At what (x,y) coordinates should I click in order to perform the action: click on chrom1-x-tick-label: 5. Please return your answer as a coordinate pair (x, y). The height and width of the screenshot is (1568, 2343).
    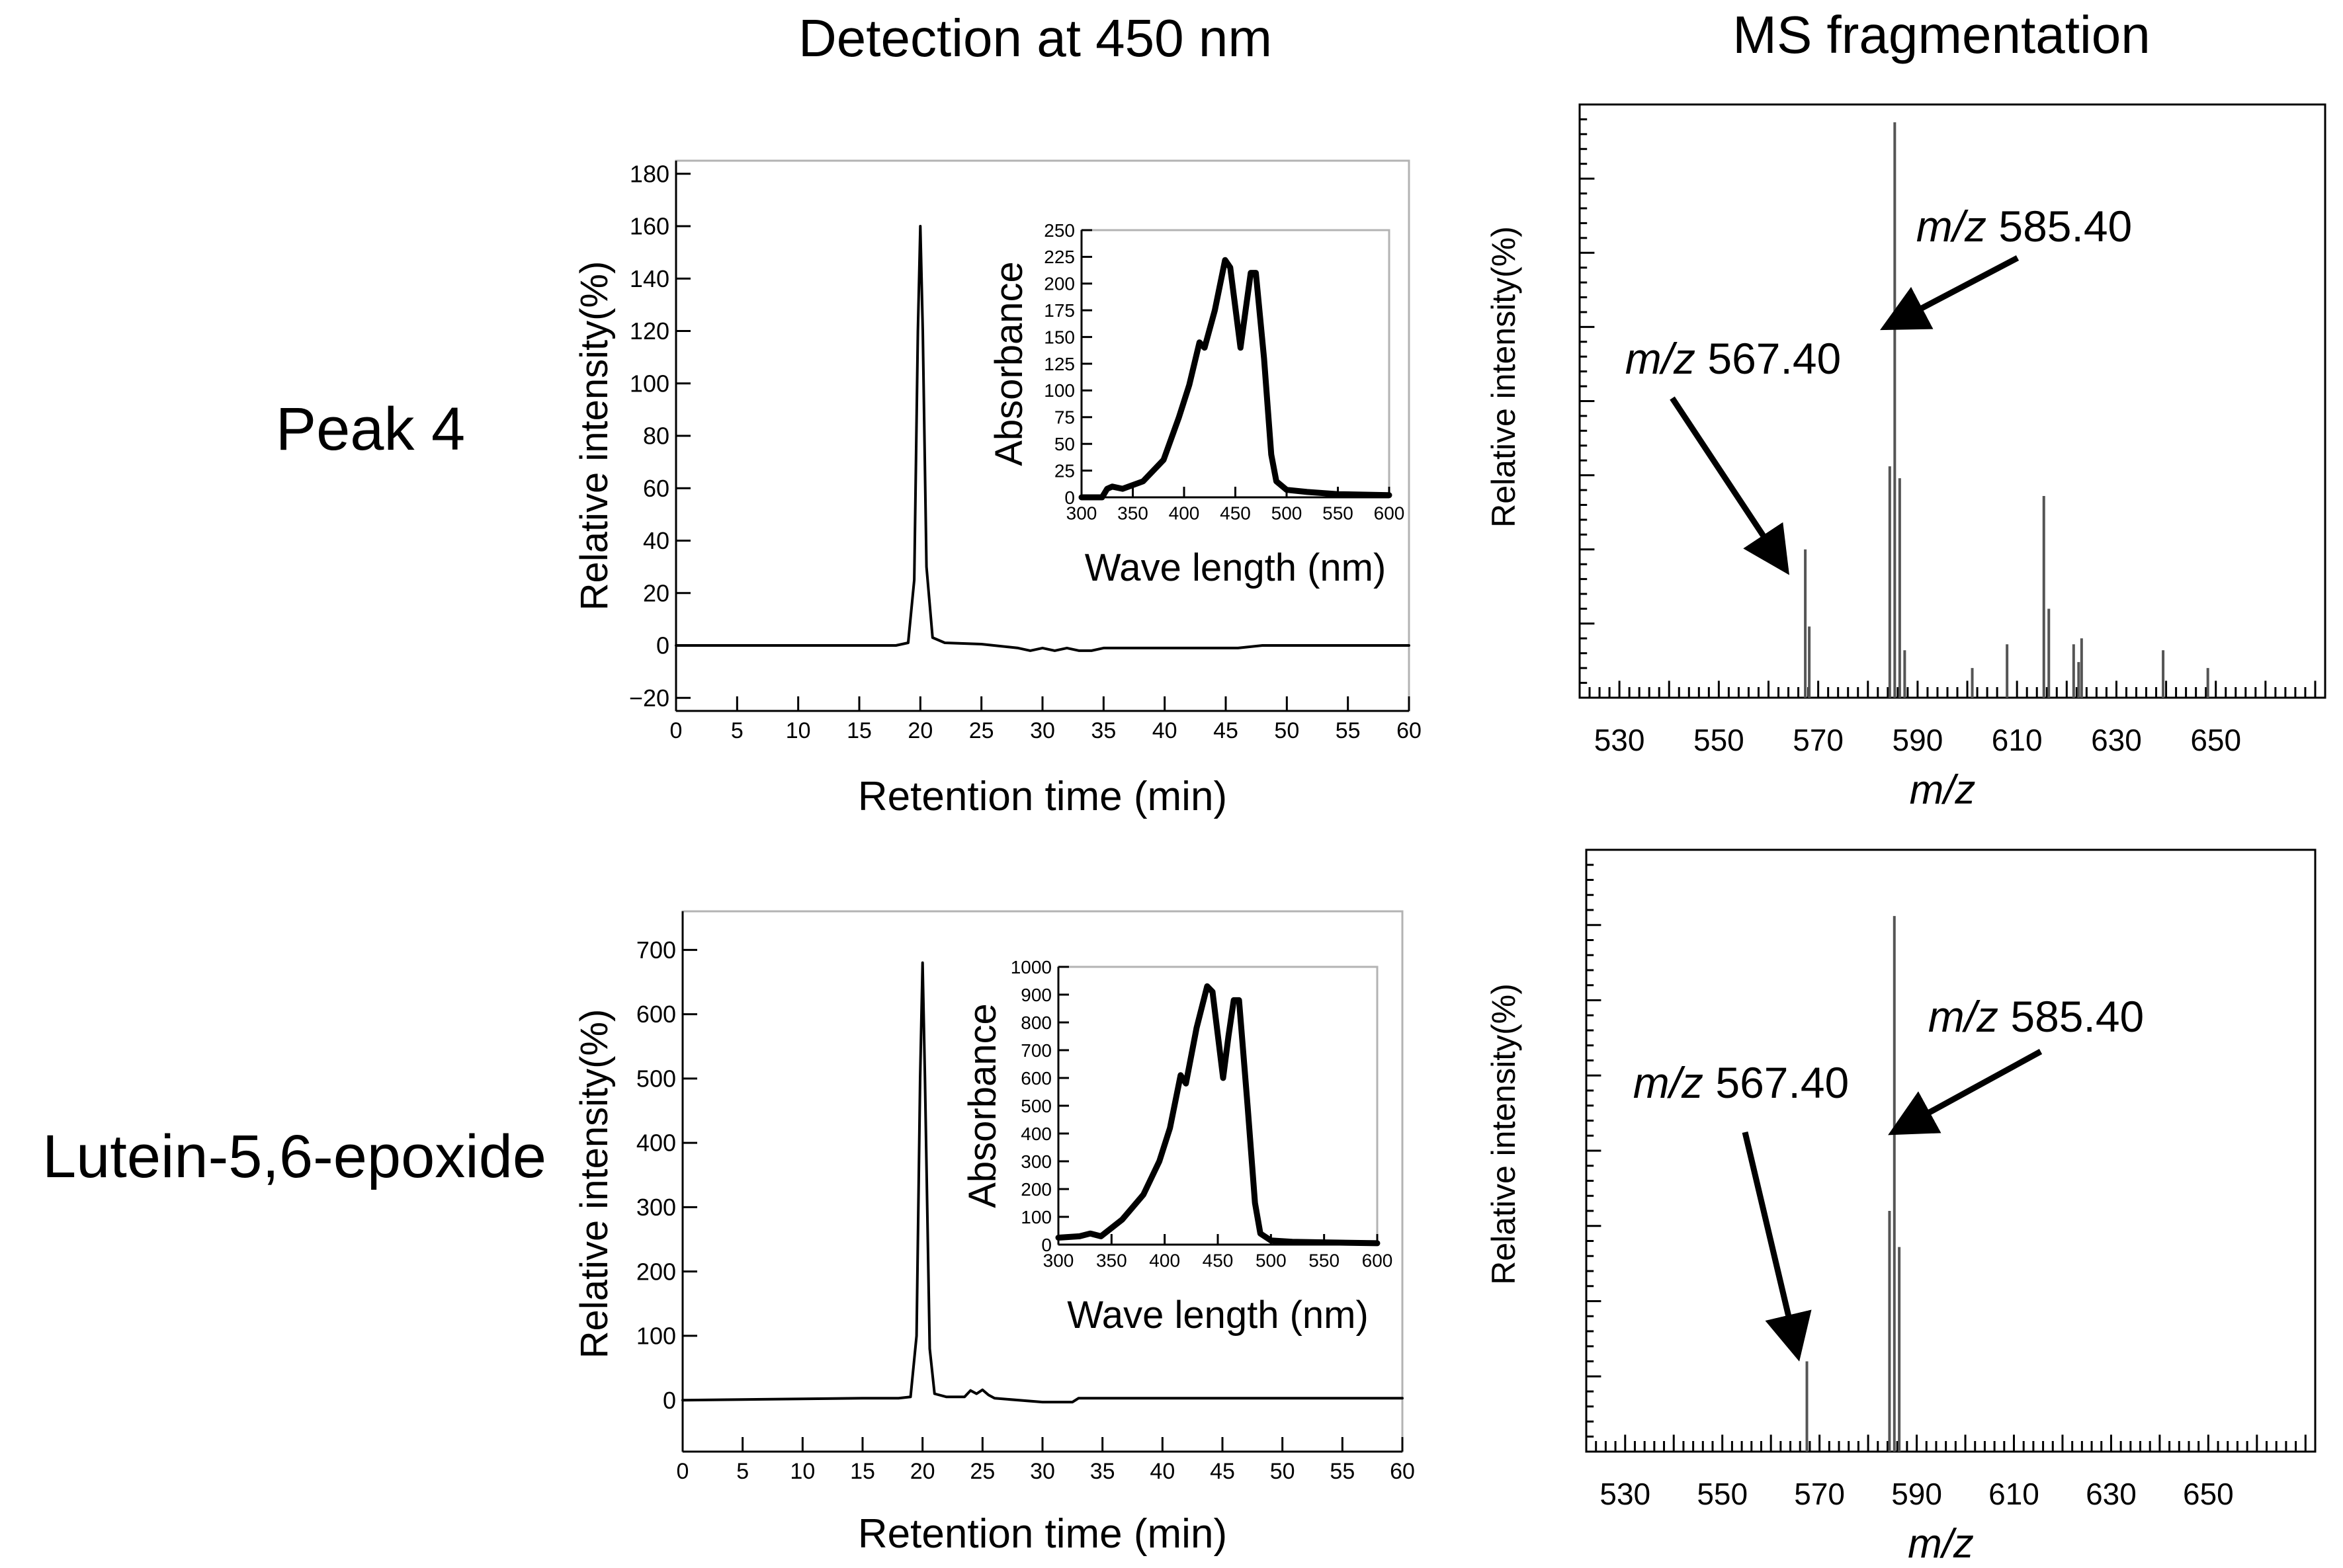
    Looking at the image, I should click on (738, 730).